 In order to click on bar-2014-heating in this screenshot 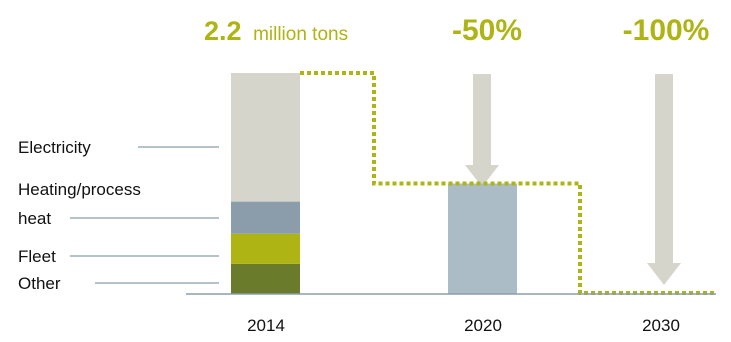, I will do `click(265, 217)`.